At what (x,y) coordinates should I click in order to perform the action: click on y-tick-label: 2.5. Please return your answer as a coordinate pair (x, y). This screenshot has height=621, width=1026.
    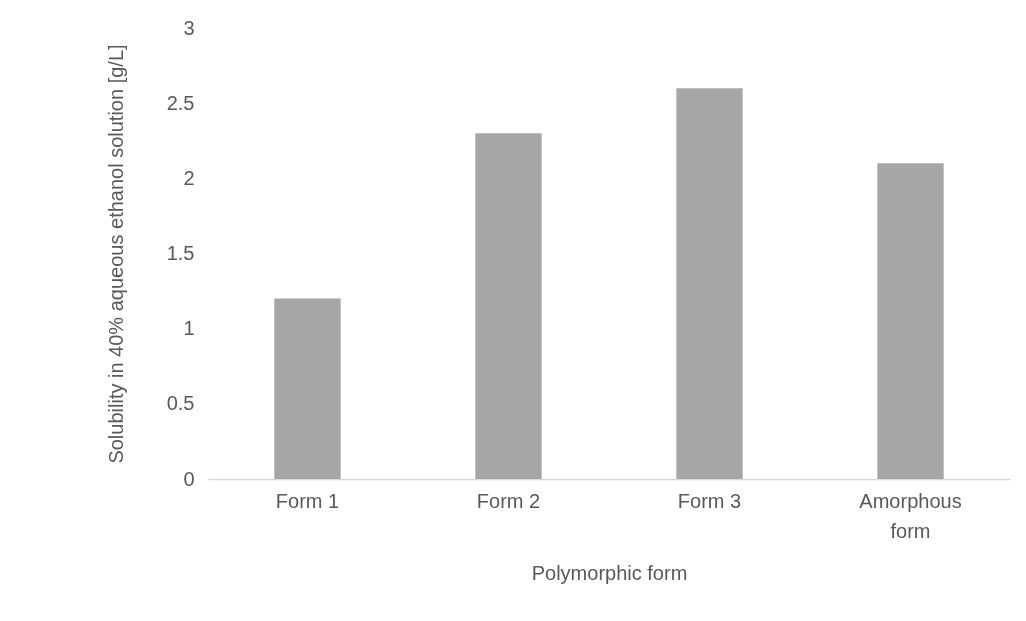
    Looking at the image, I should click on (180, 102).